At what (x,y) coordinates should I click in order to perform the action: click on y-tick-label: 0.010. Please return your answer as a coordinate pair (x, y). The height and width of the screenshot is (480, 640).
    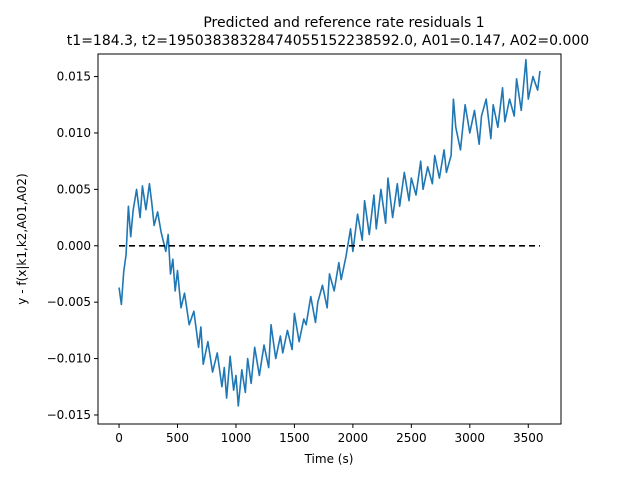
    Looking at the image, I should click on (74, 133).